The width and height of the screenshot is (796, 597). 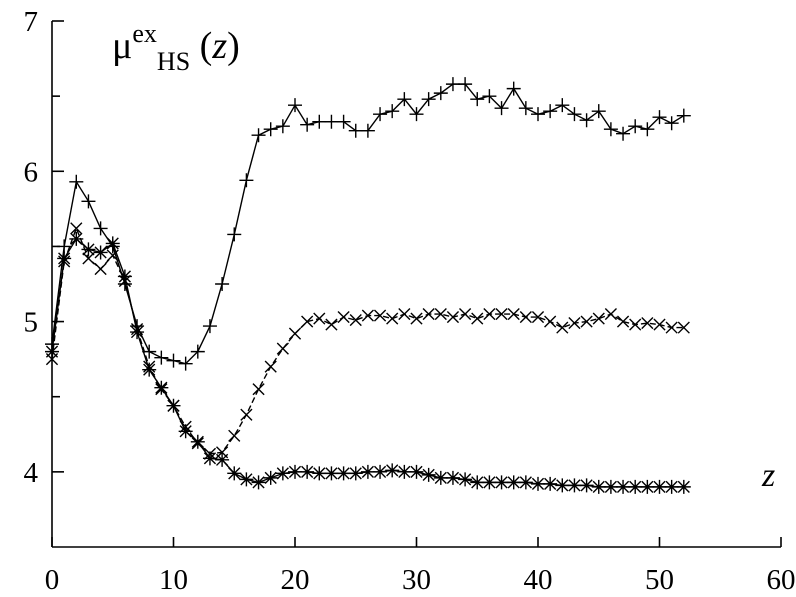 I want to click on title-arg-var: z, so click(x=219, y=46).